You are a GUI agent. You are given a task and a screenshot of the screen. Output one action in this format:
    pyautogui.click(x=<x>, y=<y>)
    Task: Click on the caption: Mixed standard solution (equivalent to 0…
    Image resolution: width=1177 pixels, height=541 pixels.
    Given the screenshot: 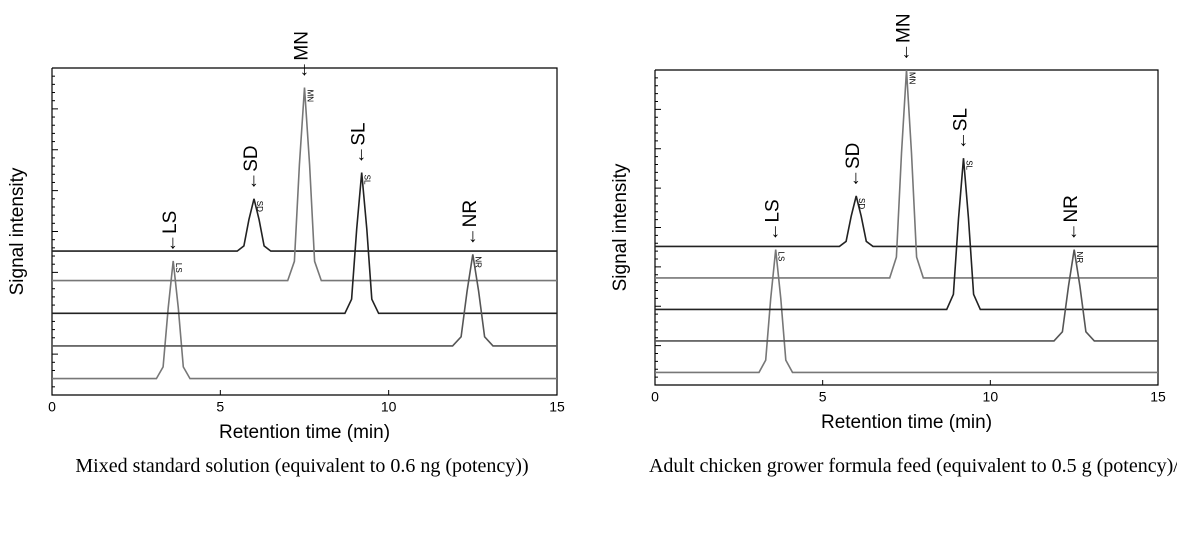 What is the action you would take?
    pyautogui.click(x=302, y=466)
    